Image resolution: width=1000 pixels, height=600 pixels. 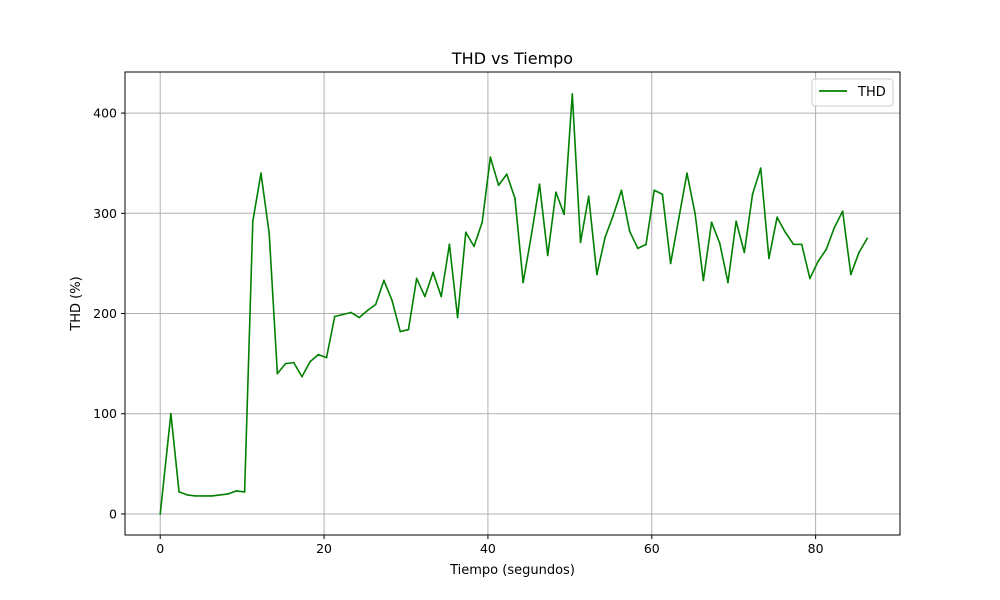 What do you see at coordinates (652, 548) in the screenshot?
I see `x-tick-label: 60` at bounding box center [652, 548].